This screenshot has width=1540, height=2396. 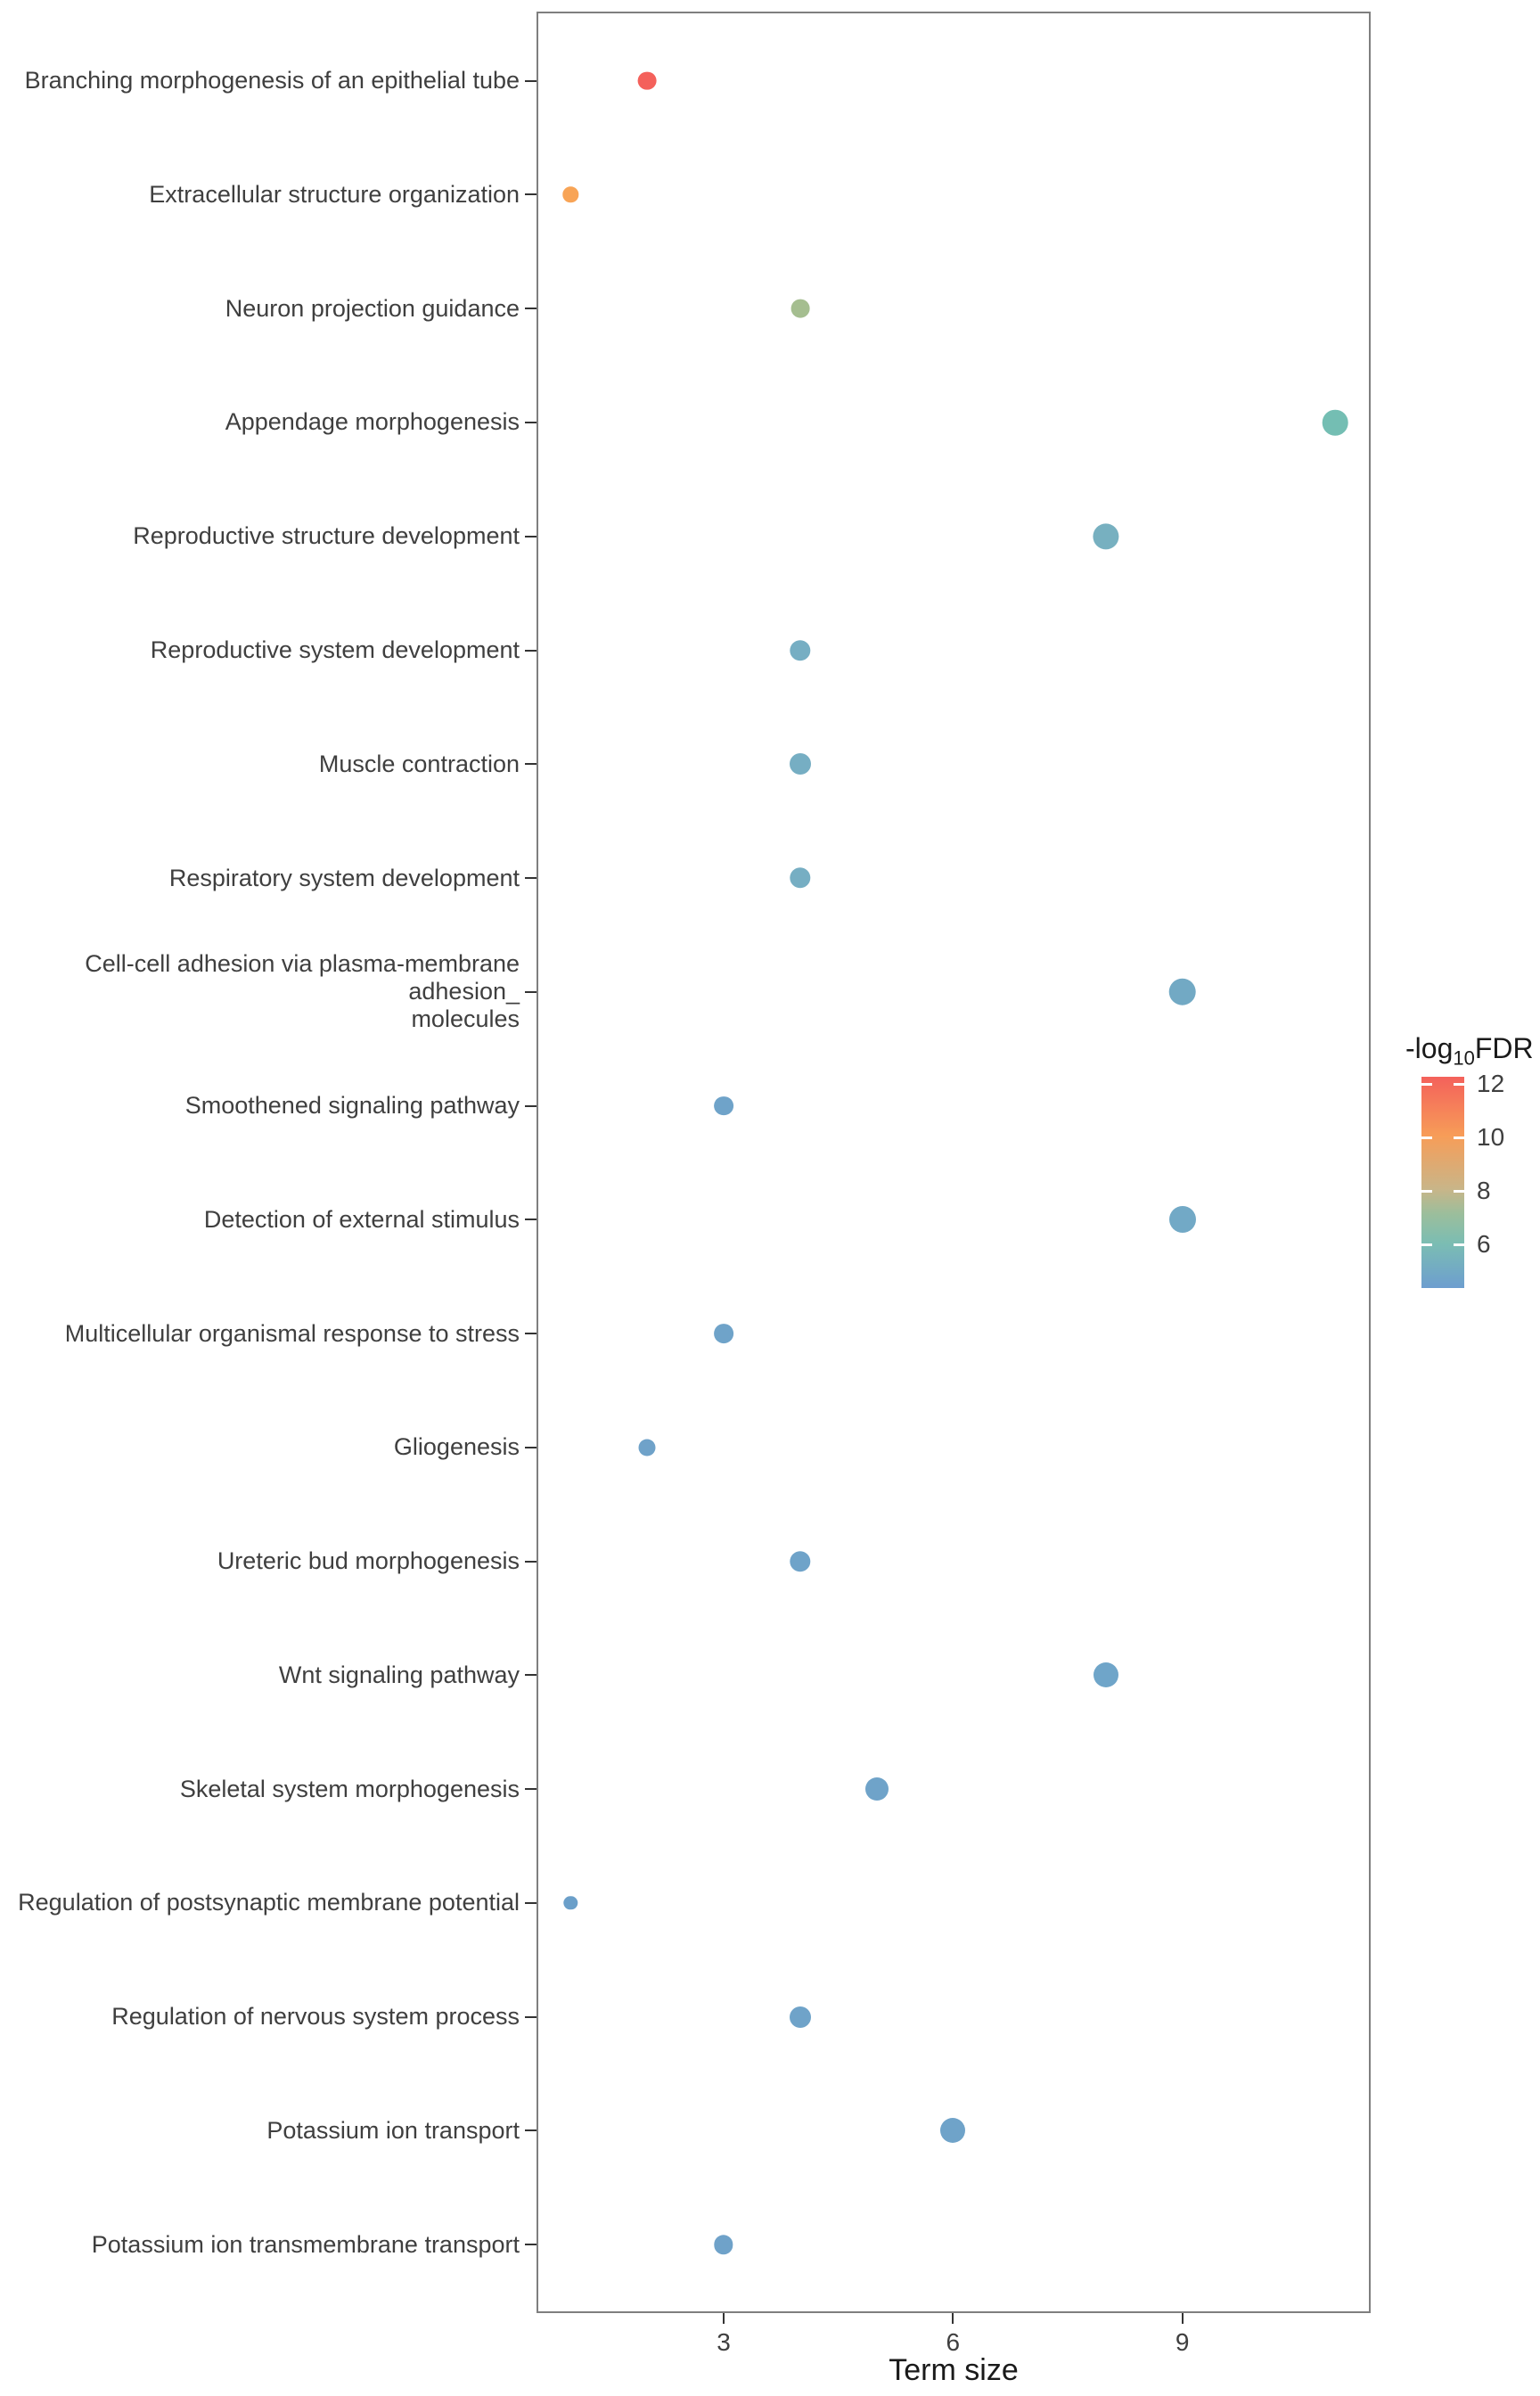 What do you see at coordinates (368, 1561) in the screenshot?
I see `y-axis-label: Ureteric bud morphogenesis` at bounding box center [368, 1561].